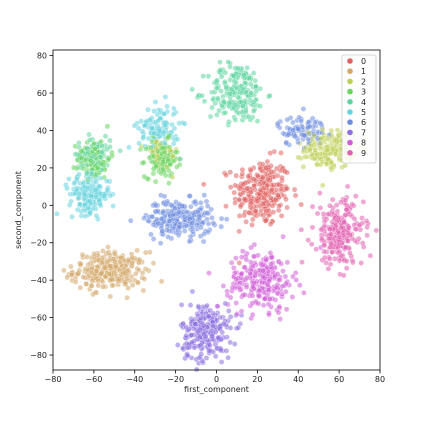 The image size is (423, 423). I want to click on y-tick-label: 0, so click(44, 205).